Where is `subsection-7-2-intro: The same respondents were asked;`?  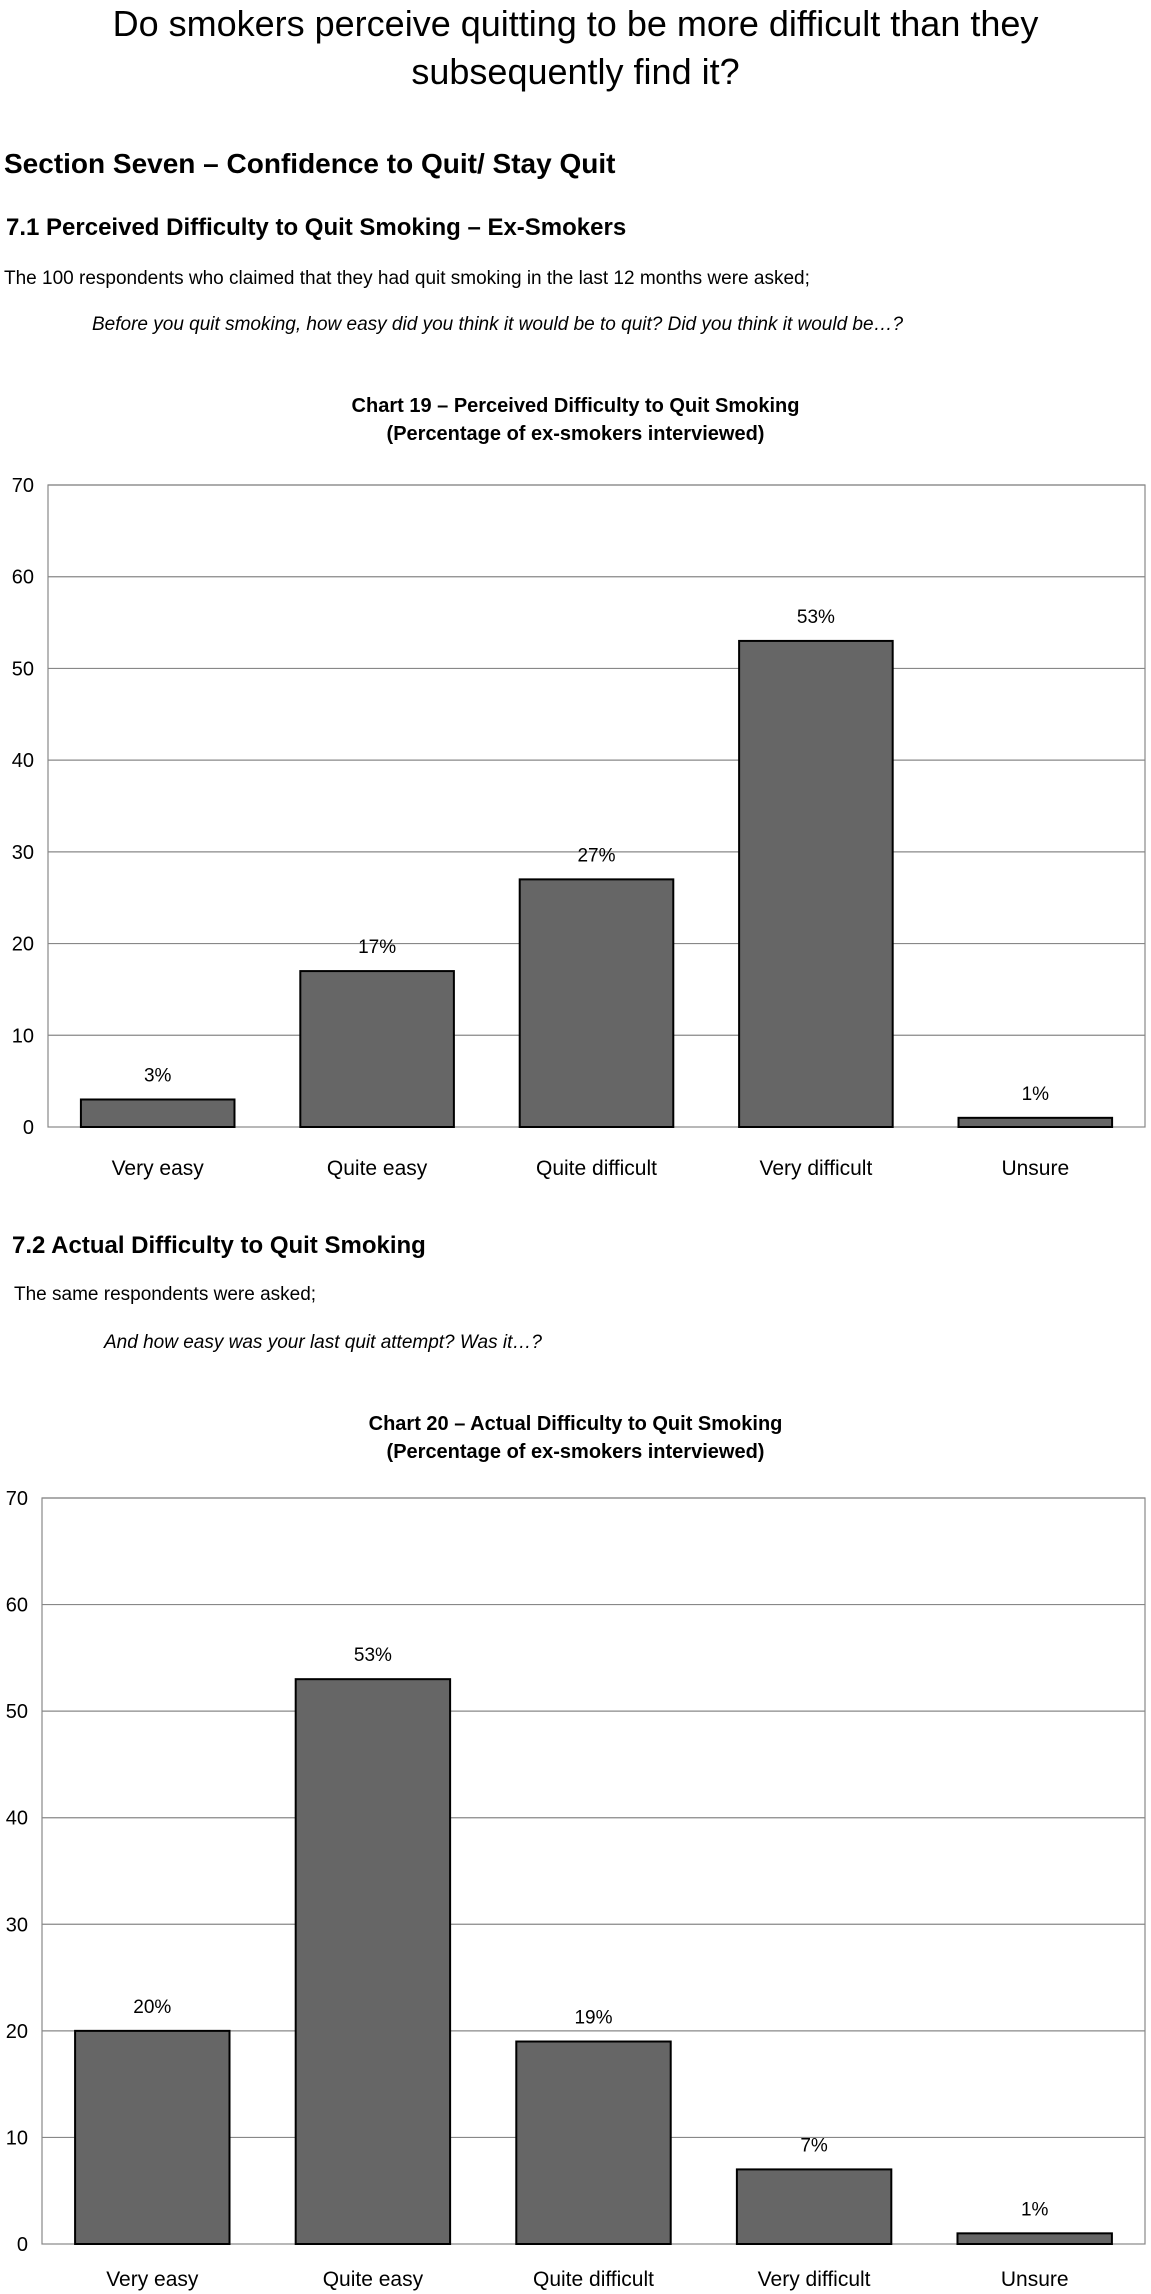
subsection-7-2-intro: The same respondents were asked; is located at coordinates (165, 1294).